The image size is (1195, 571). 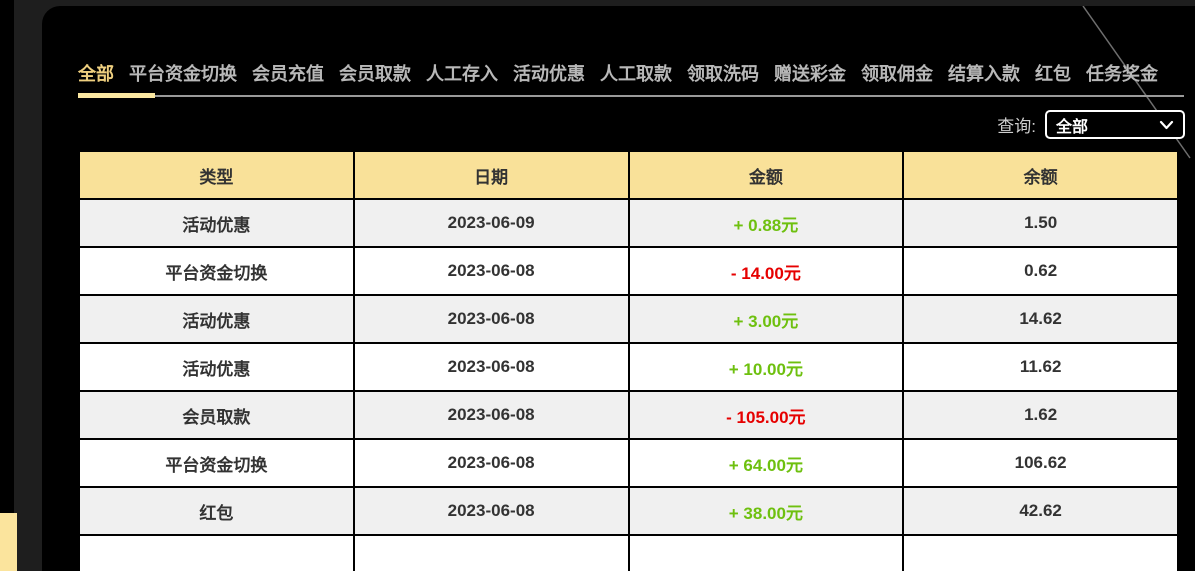 What do you see at coordinates (766, 415) in the screenshot?
I see `cell-amount: - 105.00元` at bounding box center [766, 415].